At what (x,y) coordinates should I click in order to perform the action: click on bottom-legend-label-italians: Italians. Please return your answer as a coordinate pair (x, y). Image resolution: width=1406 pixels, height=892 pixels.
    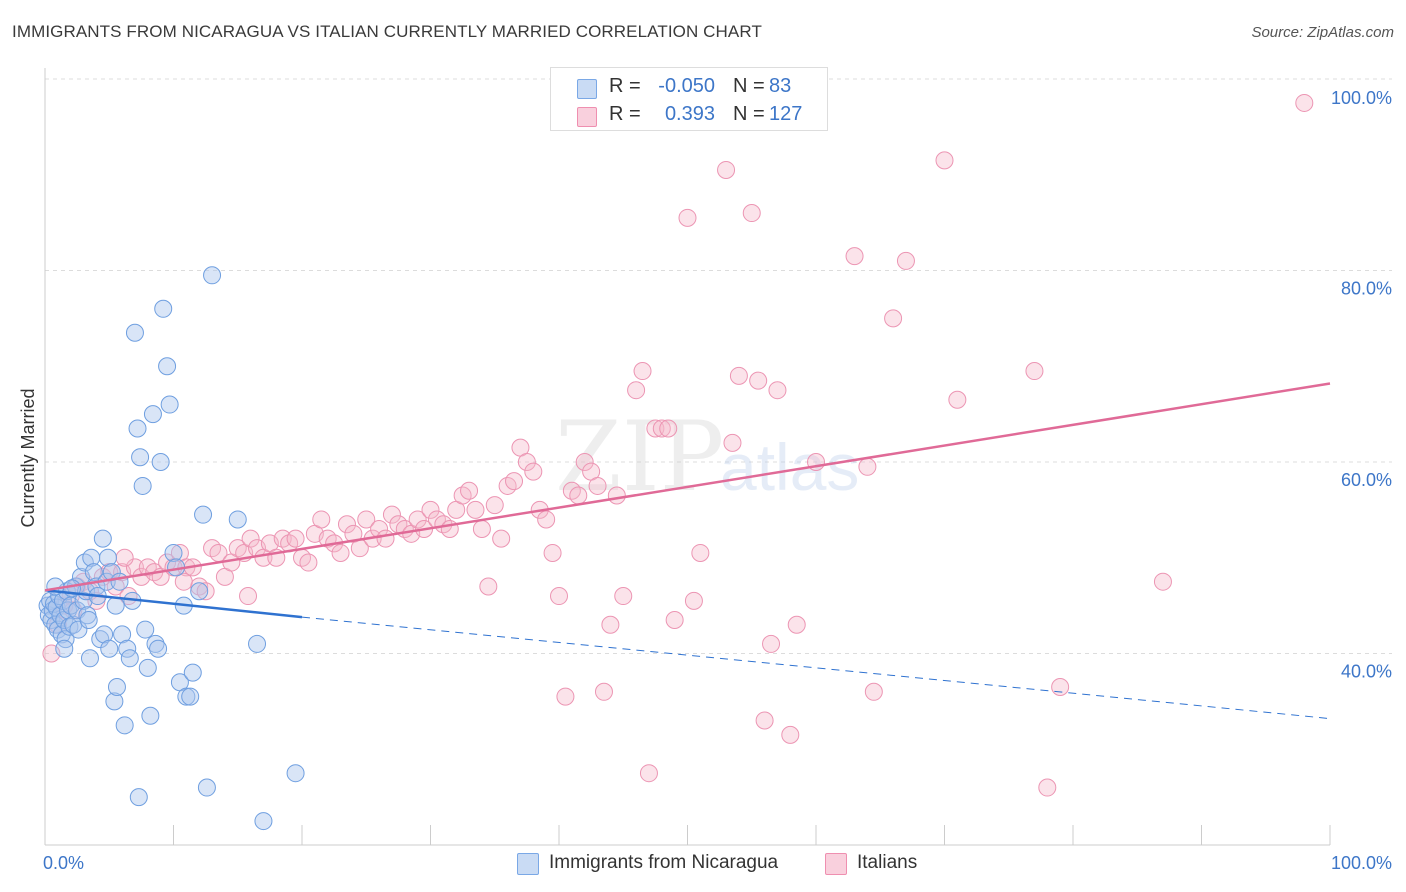
    Looking at the image, I should click on (887, 862).